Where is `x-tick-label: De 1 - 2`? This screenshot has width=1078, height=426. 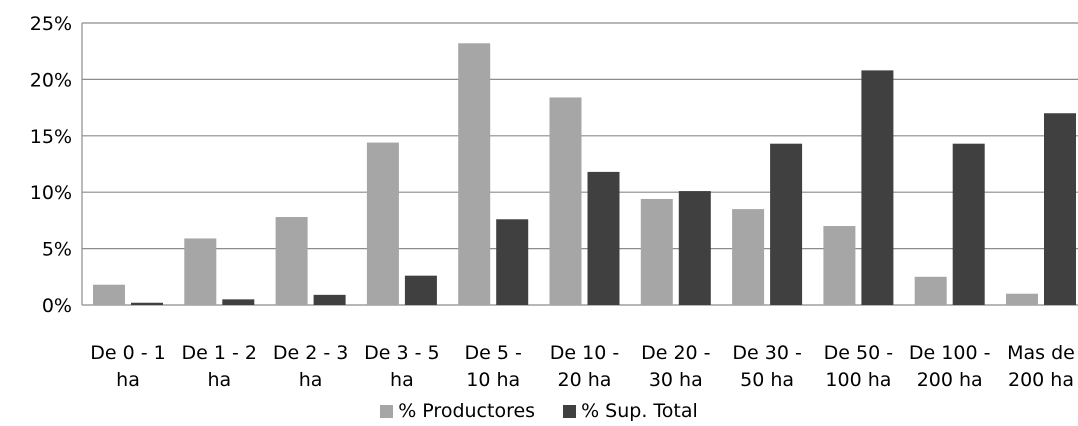
x-tick-label: De 1 - 2 is located at coordinates (219, 353).